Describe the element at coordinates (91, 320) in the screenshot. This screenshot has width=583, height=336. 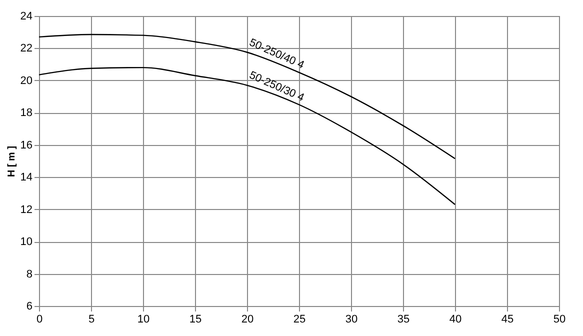
I see `x-tick-label: 5` at that location.